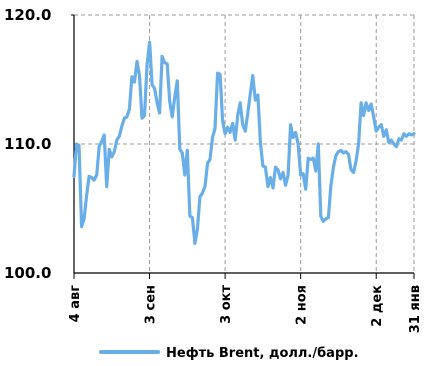  Describe the element at coordinates (302, 305) in the screenshot. I see `x-tick-label: 2 ноя` at that location.